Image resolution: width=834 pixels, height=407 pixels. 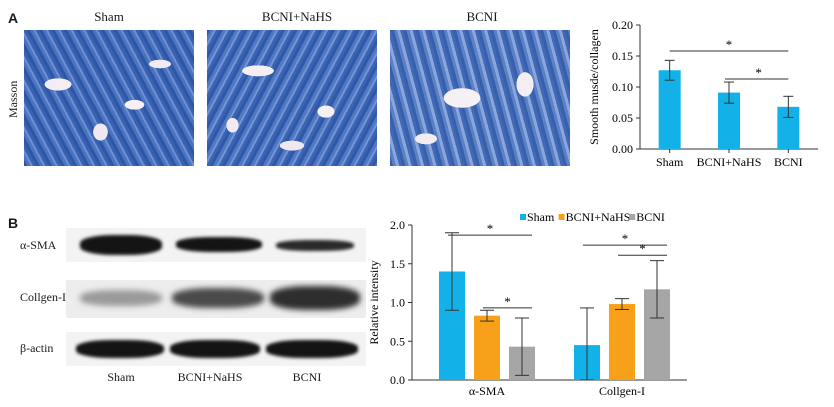 What do you see at coordinates (121, 245) in the screenshot?
I see `band-asma-sham` at bounding box center [121, 245].